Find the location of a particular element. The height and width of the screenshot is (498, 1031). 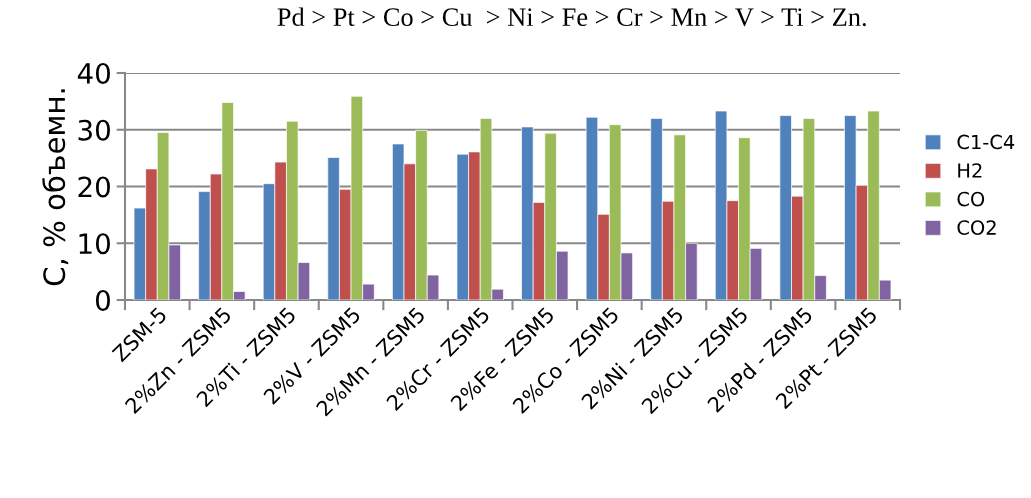

legend-label: CO2 is located at coordinates (976, 227).